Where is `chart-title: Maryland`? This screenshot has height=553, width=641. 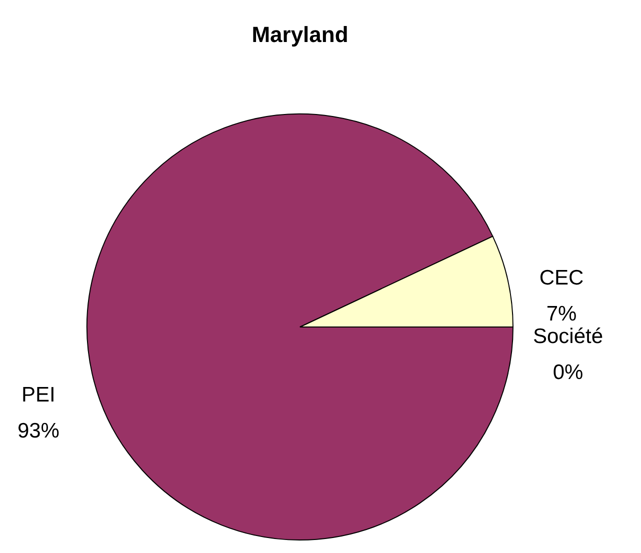 chart-title: Maryland is located at coordinates (300, 34).